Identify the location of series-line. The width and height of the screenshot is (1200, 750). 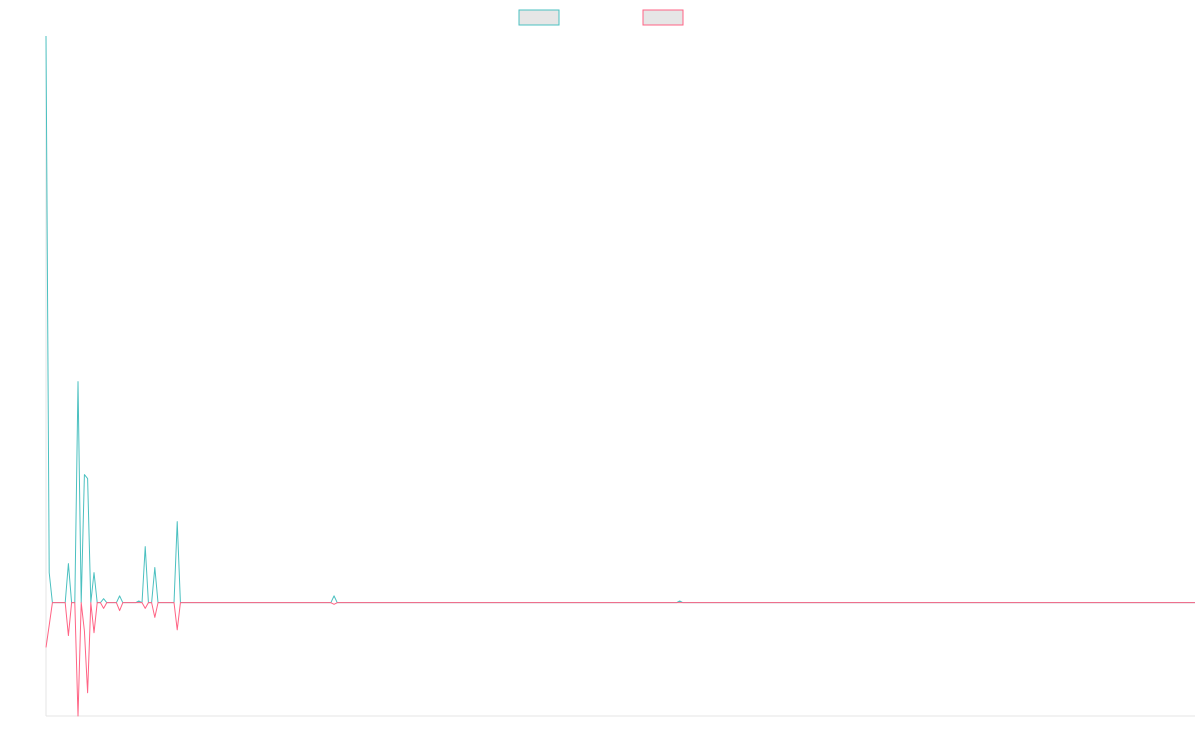
(620, 659).